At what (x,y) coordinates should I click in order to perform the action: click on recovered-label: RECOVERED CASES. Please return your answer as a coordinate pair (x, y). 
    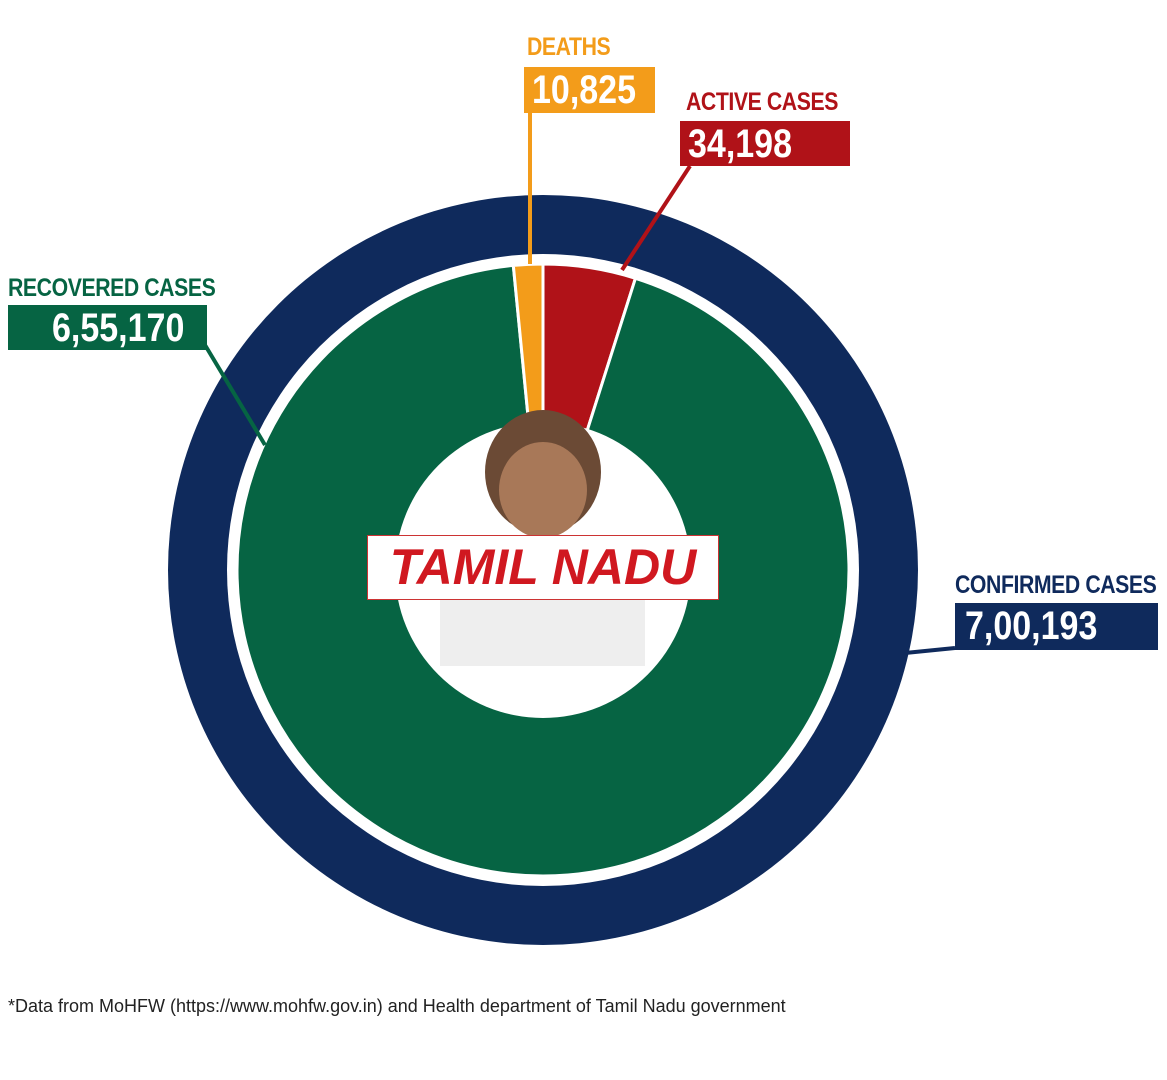
    Looking at the image, I should click on (112, 288).